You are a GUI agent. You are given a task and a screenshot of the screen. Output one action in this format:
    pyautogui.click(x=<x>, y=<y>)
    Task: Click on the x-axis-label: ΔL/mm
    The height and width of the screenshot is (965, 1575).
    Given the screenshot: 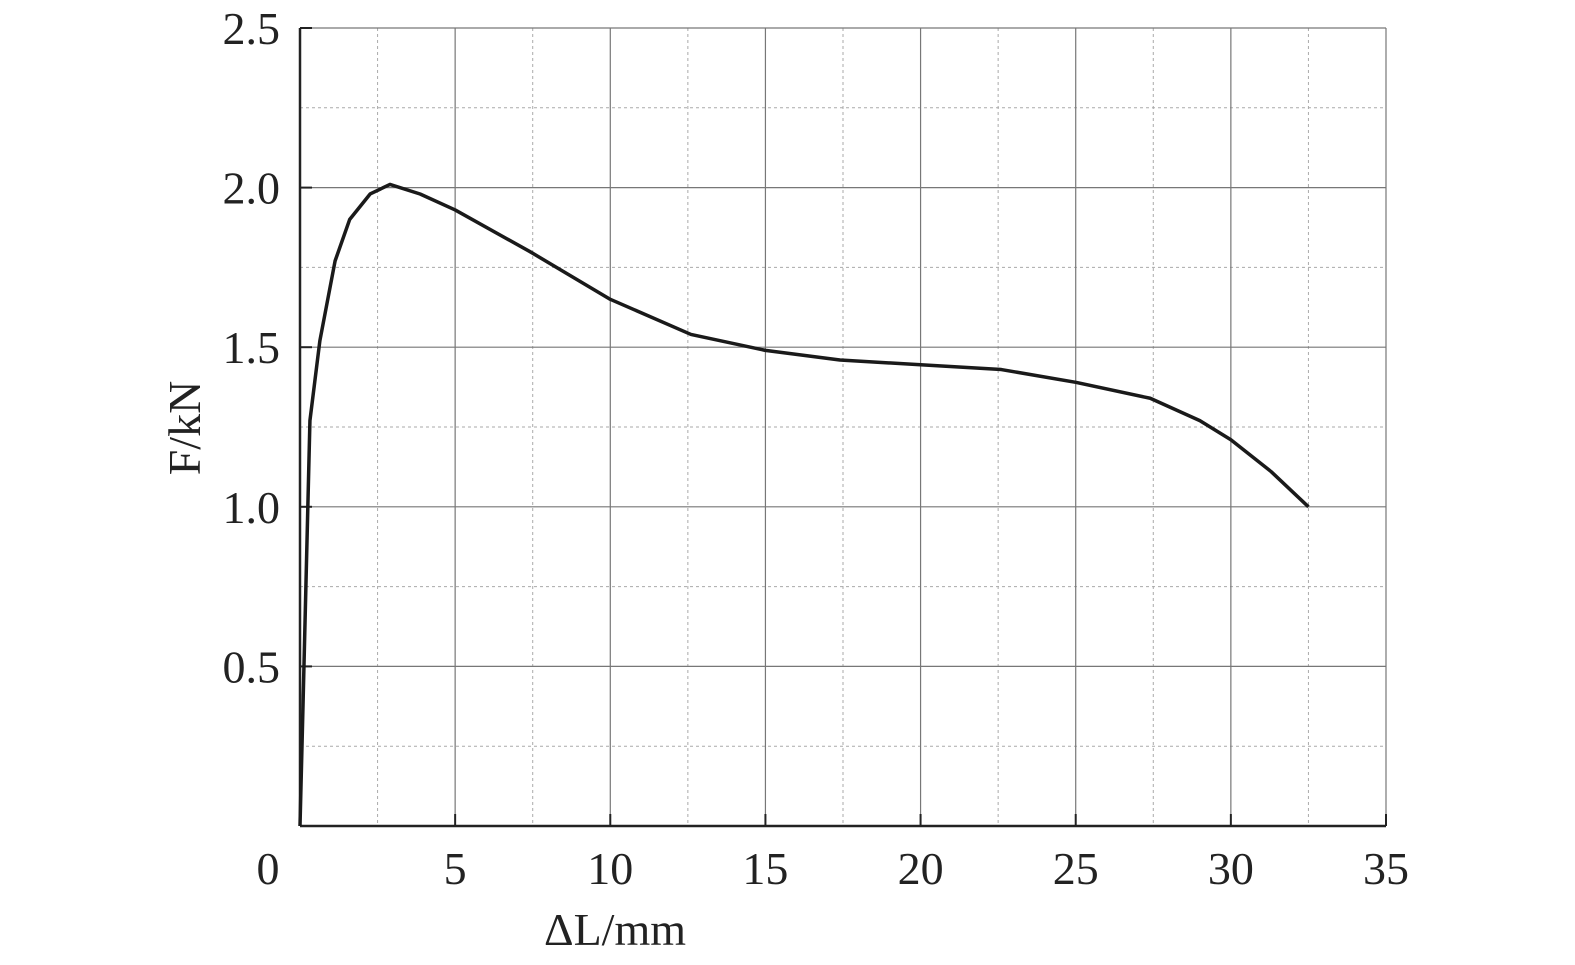 What is the action you would take?
    pyautogui.click(x=615, y=929)
    